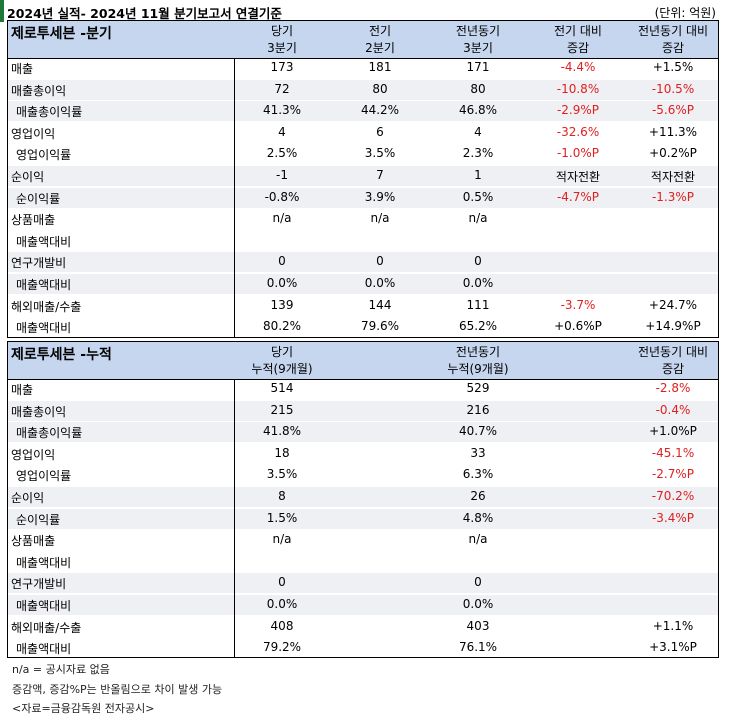  Describe the element at coordinates (673, 326) in the screenshot. I see `table-cell: +14.9%P` at that location.